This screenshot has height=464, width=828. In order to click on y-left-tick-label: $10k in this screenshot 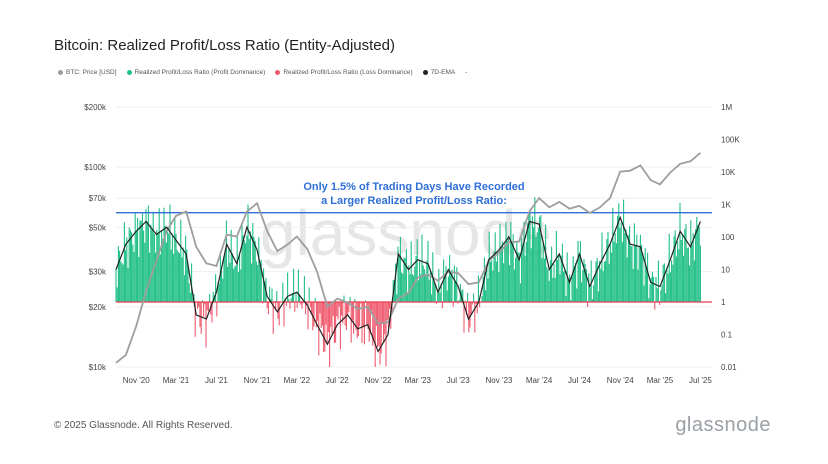, I will do `click(98, 367)`.